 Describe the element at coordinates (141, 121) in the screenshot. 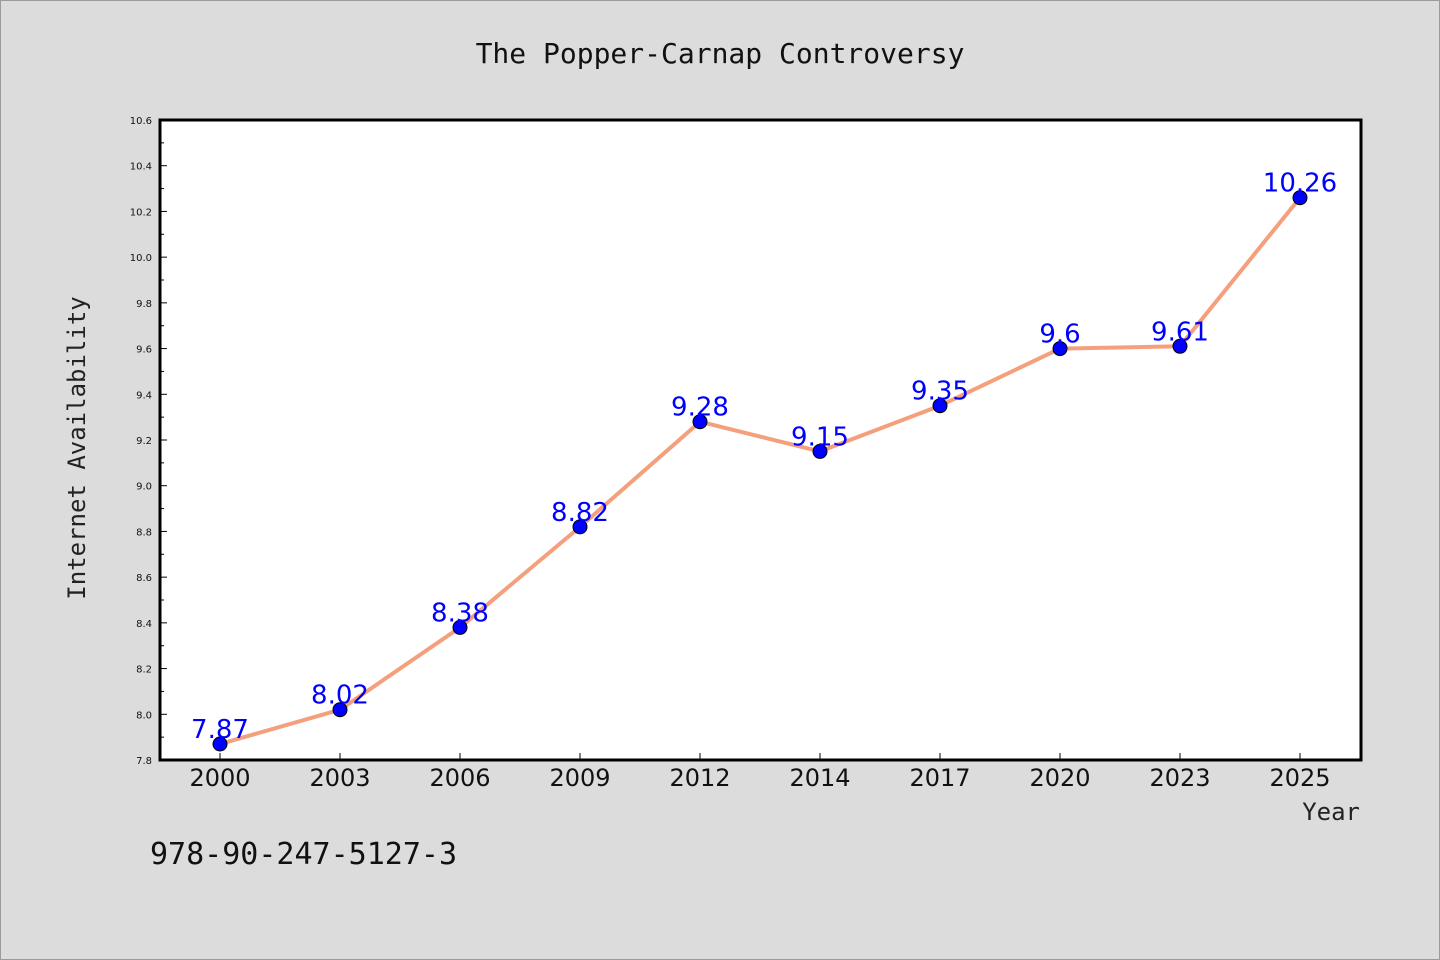

I see `y-tick-label: 10.6` at that location.